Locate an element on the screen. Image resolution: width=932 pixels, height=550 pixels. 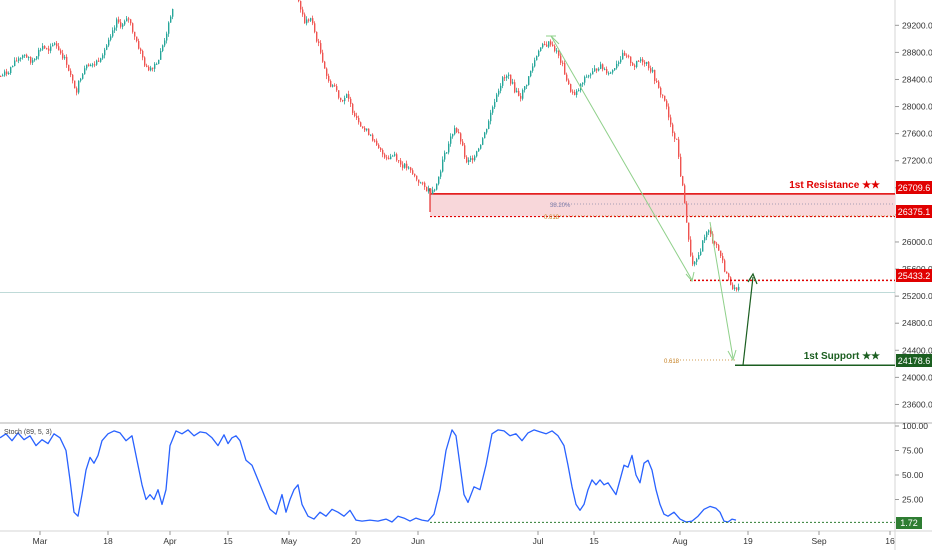
bounce-arrow-line is located at coordinates (748, 321).